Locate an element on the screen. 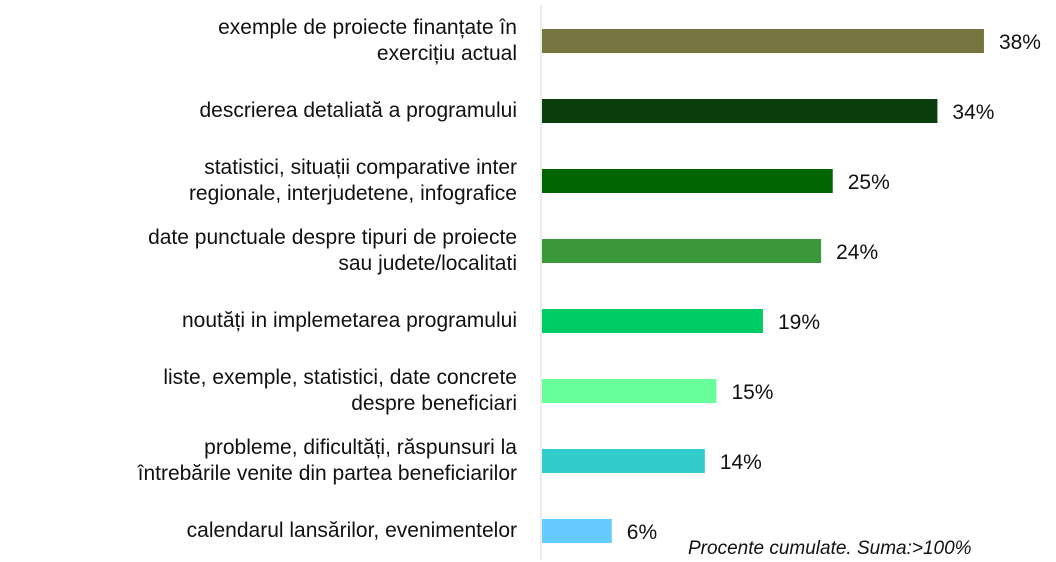 The width and height of the screenshot is (1056, 562). note: Procente cumulate. Suma:>100% is located at coordinates (830, 548).